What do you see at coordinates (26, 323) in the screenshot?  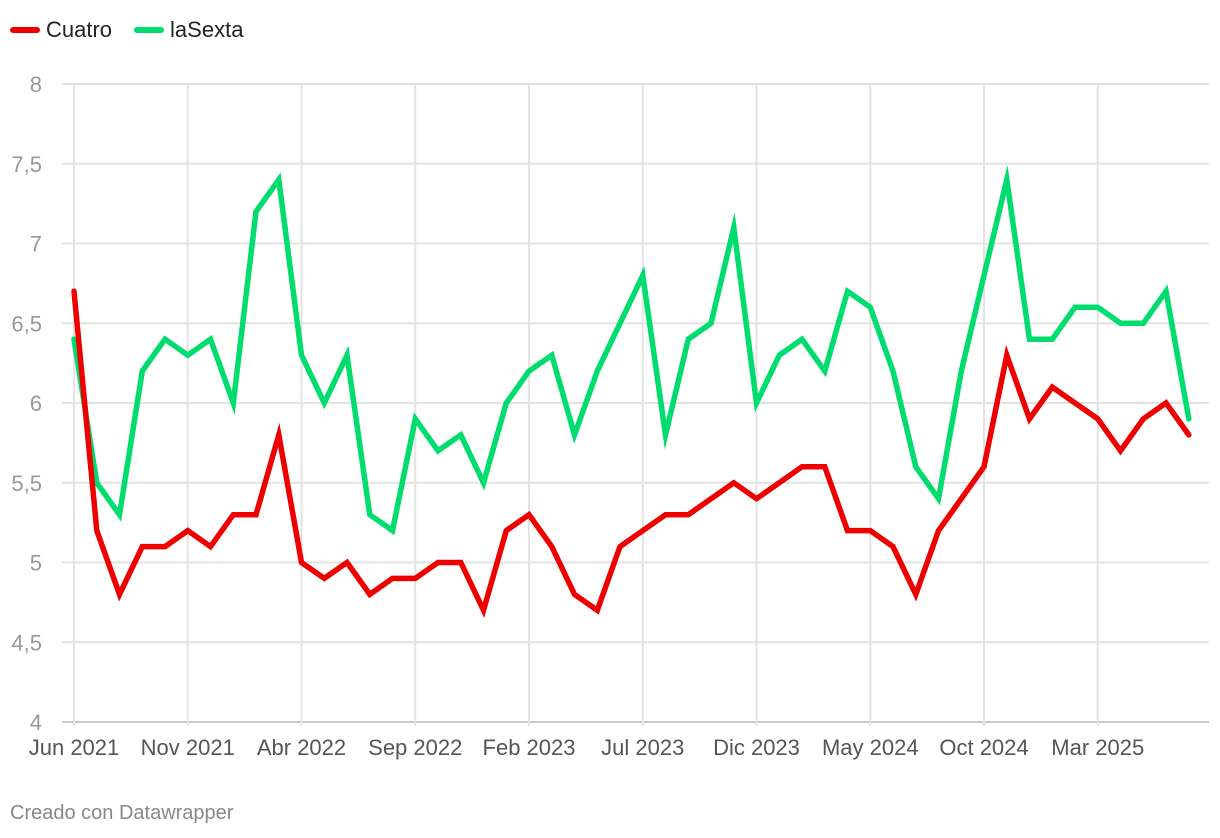 I see `y-tick-label: 6,5` at bounding box center [26, 323].